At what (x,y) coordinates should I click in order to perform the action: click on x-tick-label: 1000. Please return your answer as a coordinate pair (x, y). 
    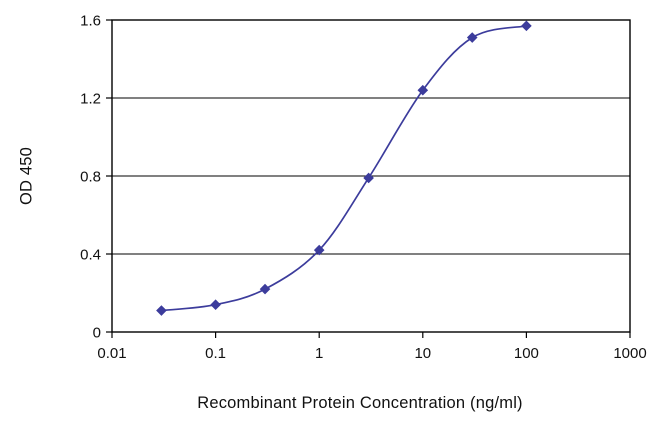
    Looking at the image, I should click on (629, 353).